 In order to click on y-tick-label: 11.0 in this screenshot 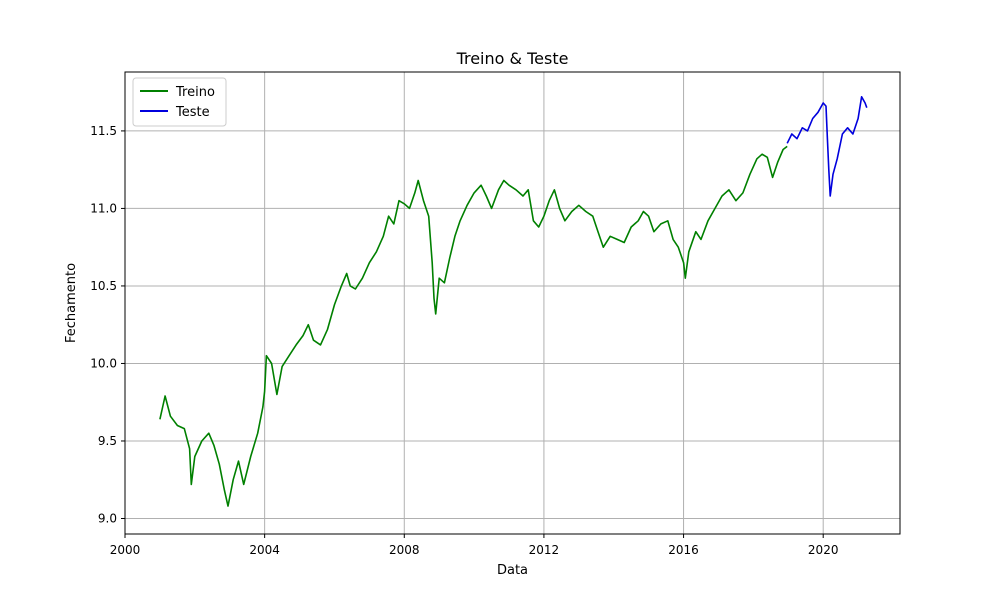, I will do `click(103, 208)`.